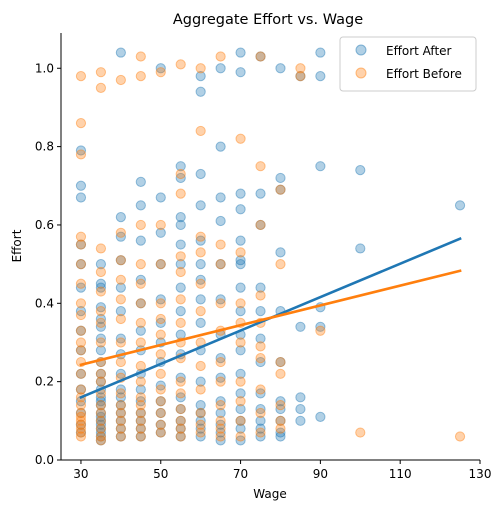 The height and width of the screenshot is (512, 503). I want to click on x-tick-label: 50, so click(160, 474).